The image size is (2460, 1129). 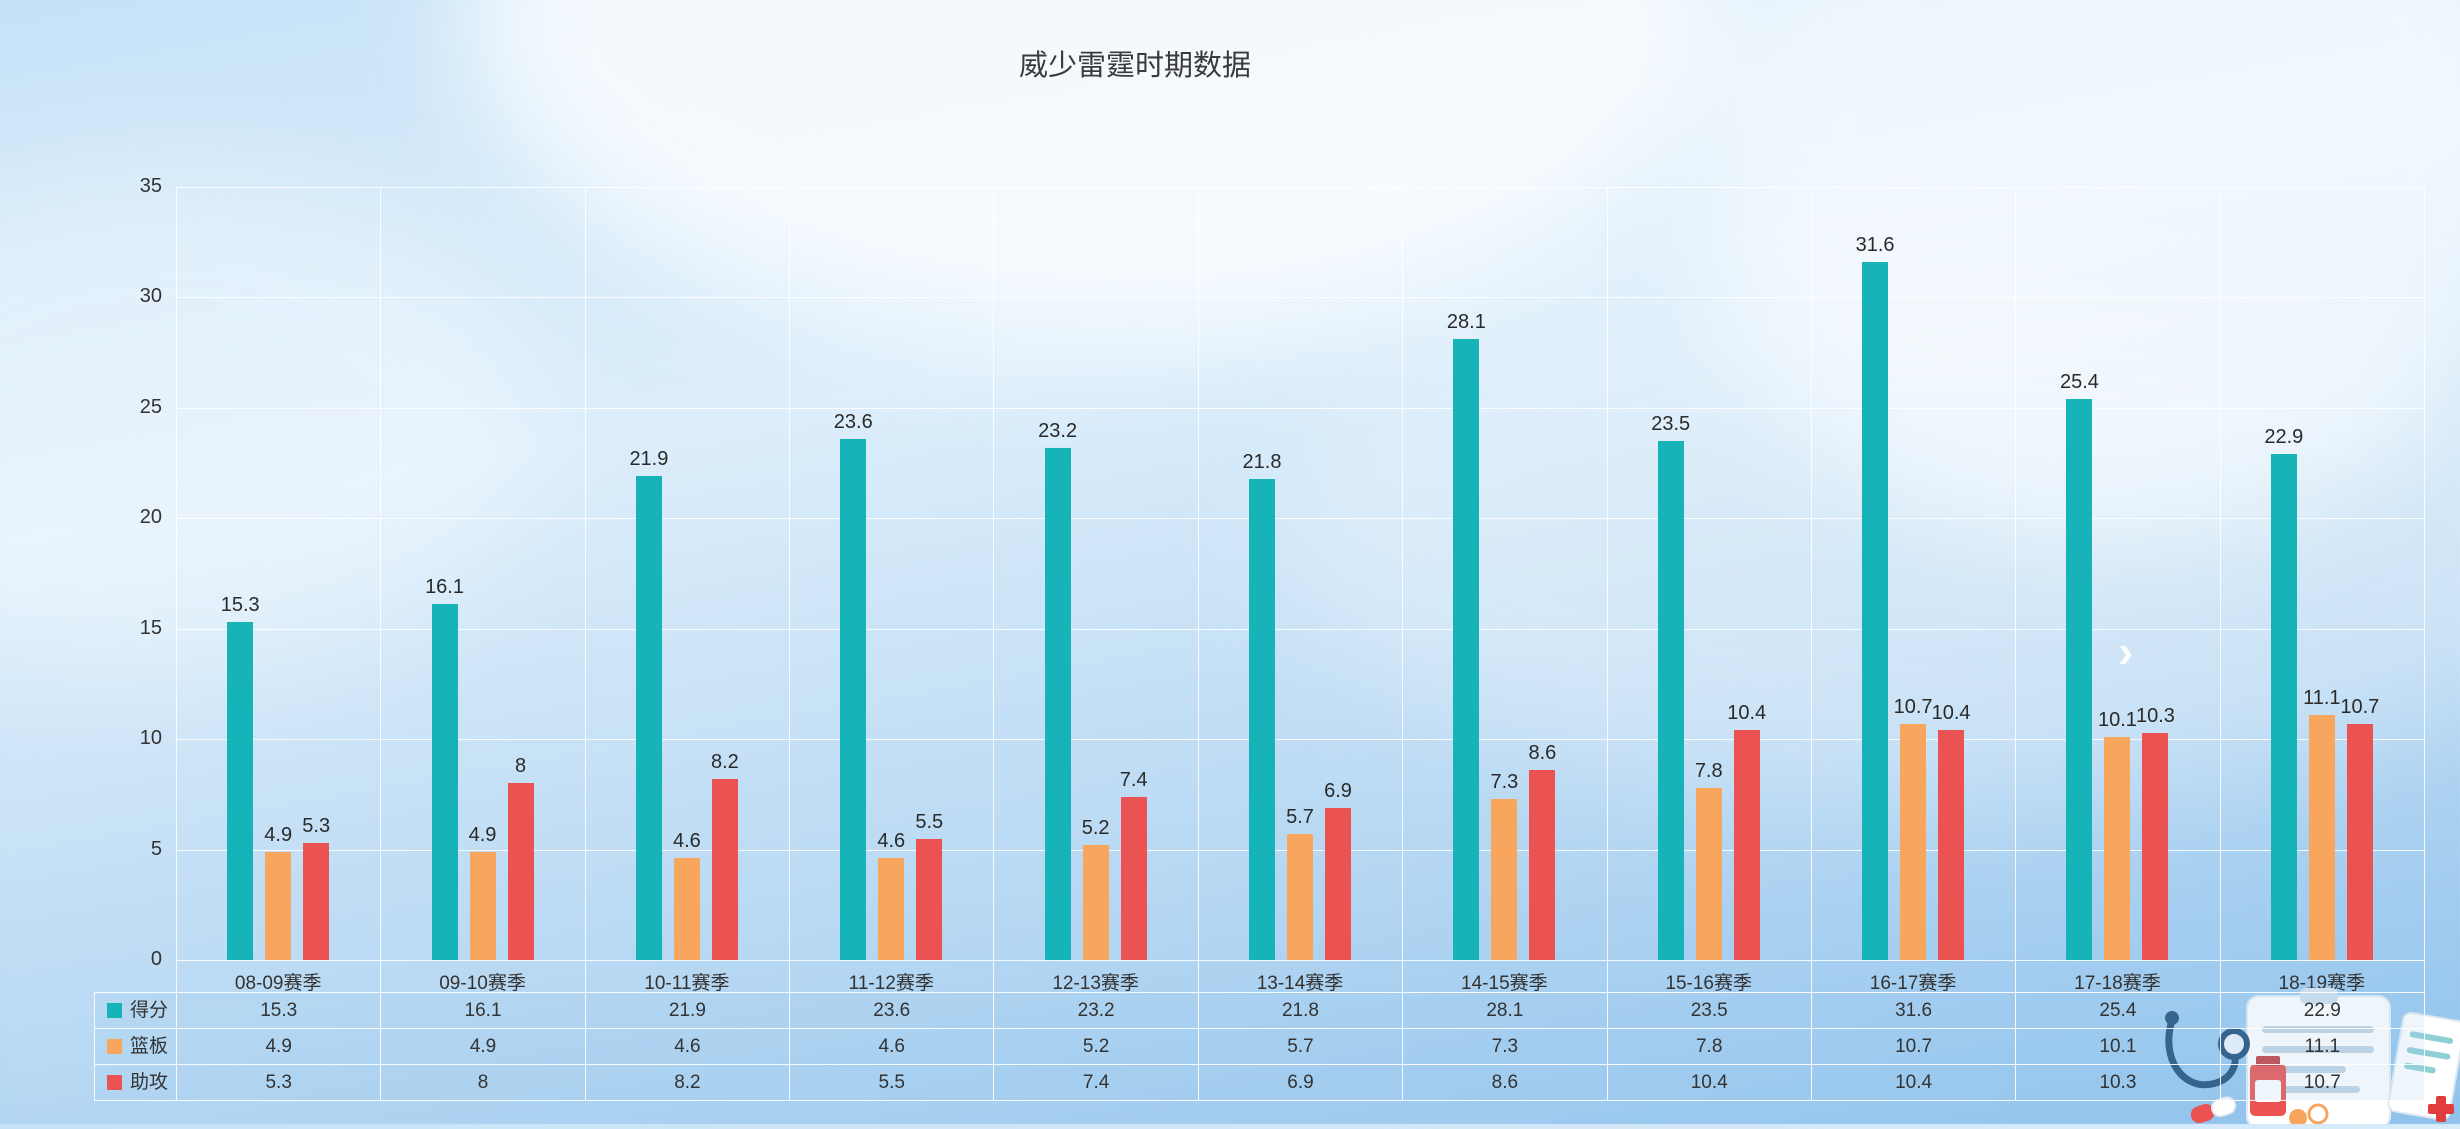 What do you see at coordinates (2207, 1050) in the screenshot?
I see `stethoscope-icon` at bounding box center [2207, 1050].